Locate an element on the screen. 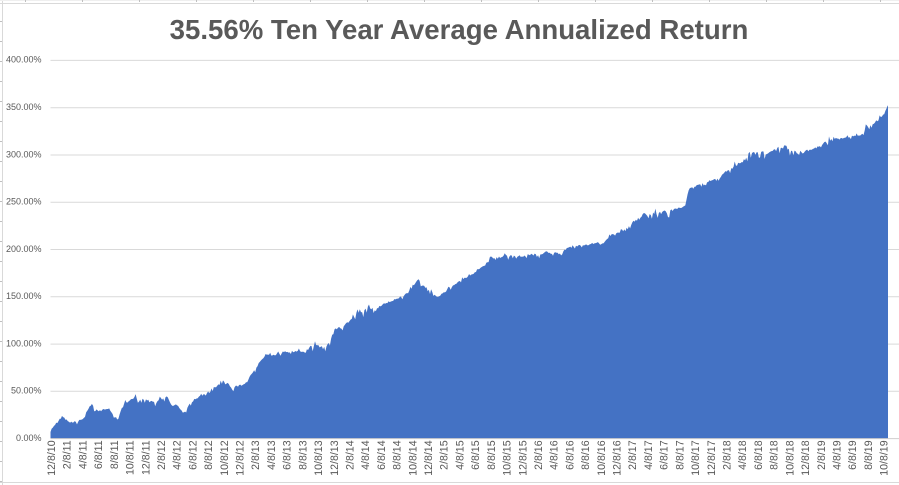 The image size is (899, 485). svg-text: 100.00% is located at coordinates (24, 343).